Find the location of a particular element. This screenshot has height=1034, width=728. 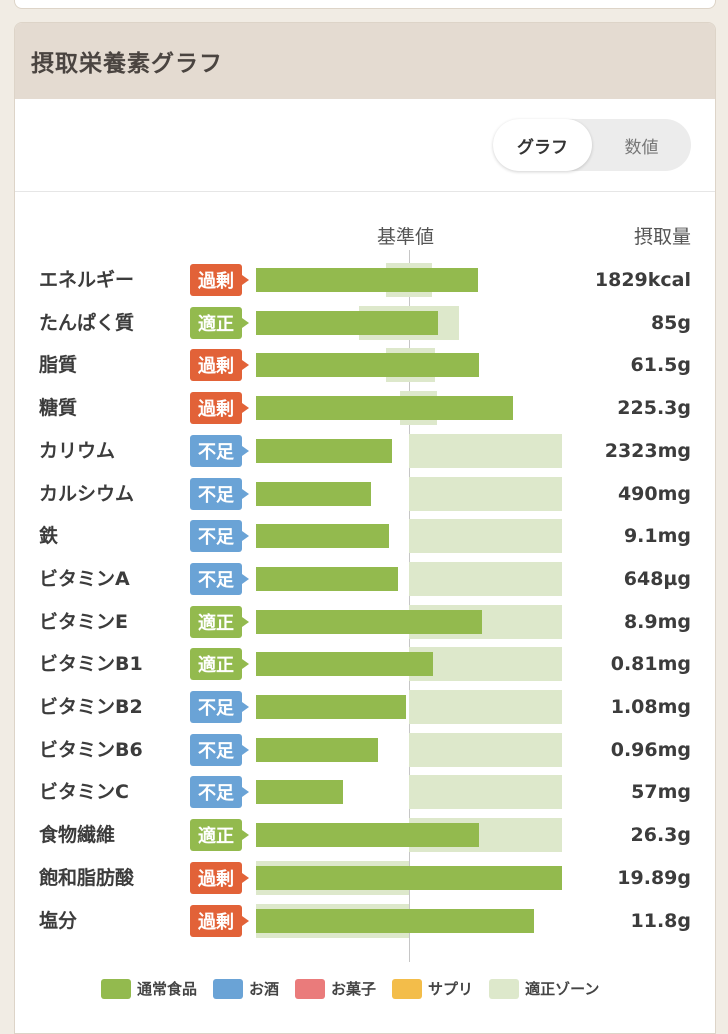

nutrient-row: ビタミンA 不足 648µg is located at coordinates (365, 578).